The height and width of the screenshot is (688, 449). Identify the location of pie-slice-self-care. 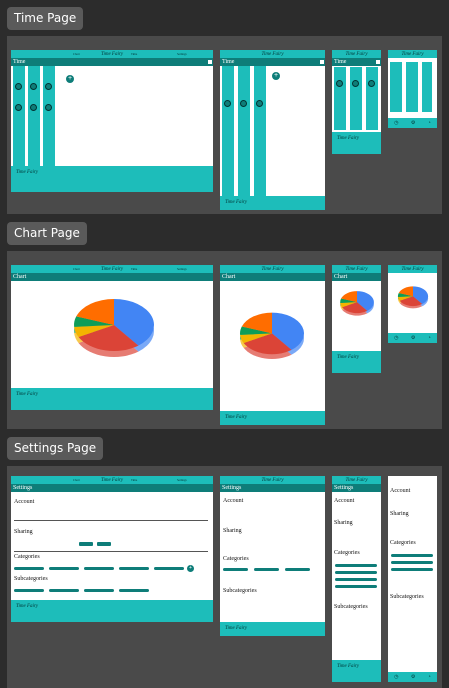
(94, 331).